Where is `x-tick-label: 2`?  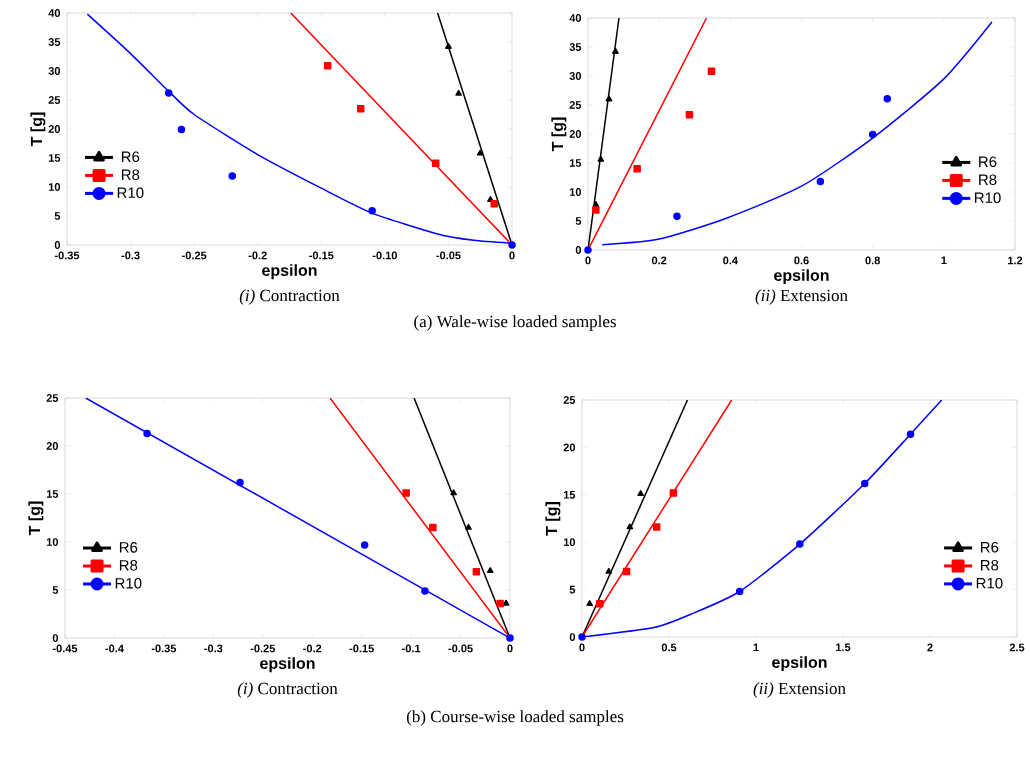
x-tick-label: 2 is located at coordinates (930, 647).